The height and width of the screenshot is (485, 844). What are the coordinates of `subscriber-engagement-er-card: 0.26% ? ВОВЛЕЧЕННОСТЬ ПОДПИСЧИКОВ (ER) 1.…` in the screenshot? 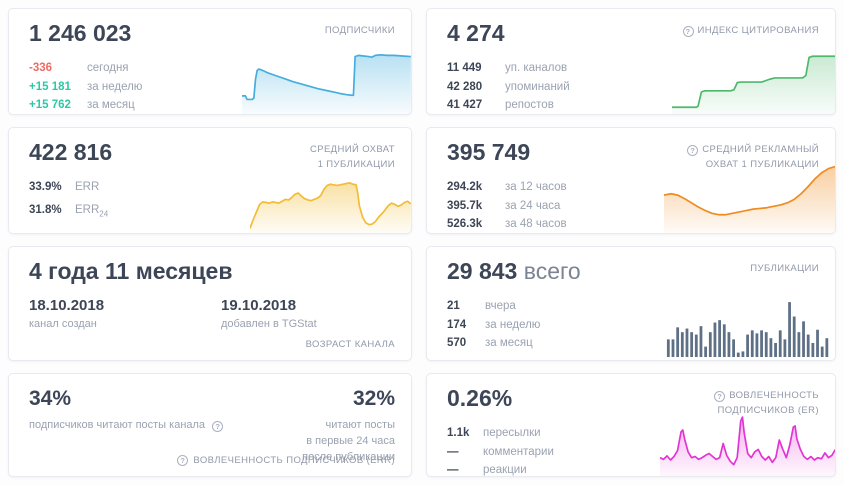 It's located at (631, 425).